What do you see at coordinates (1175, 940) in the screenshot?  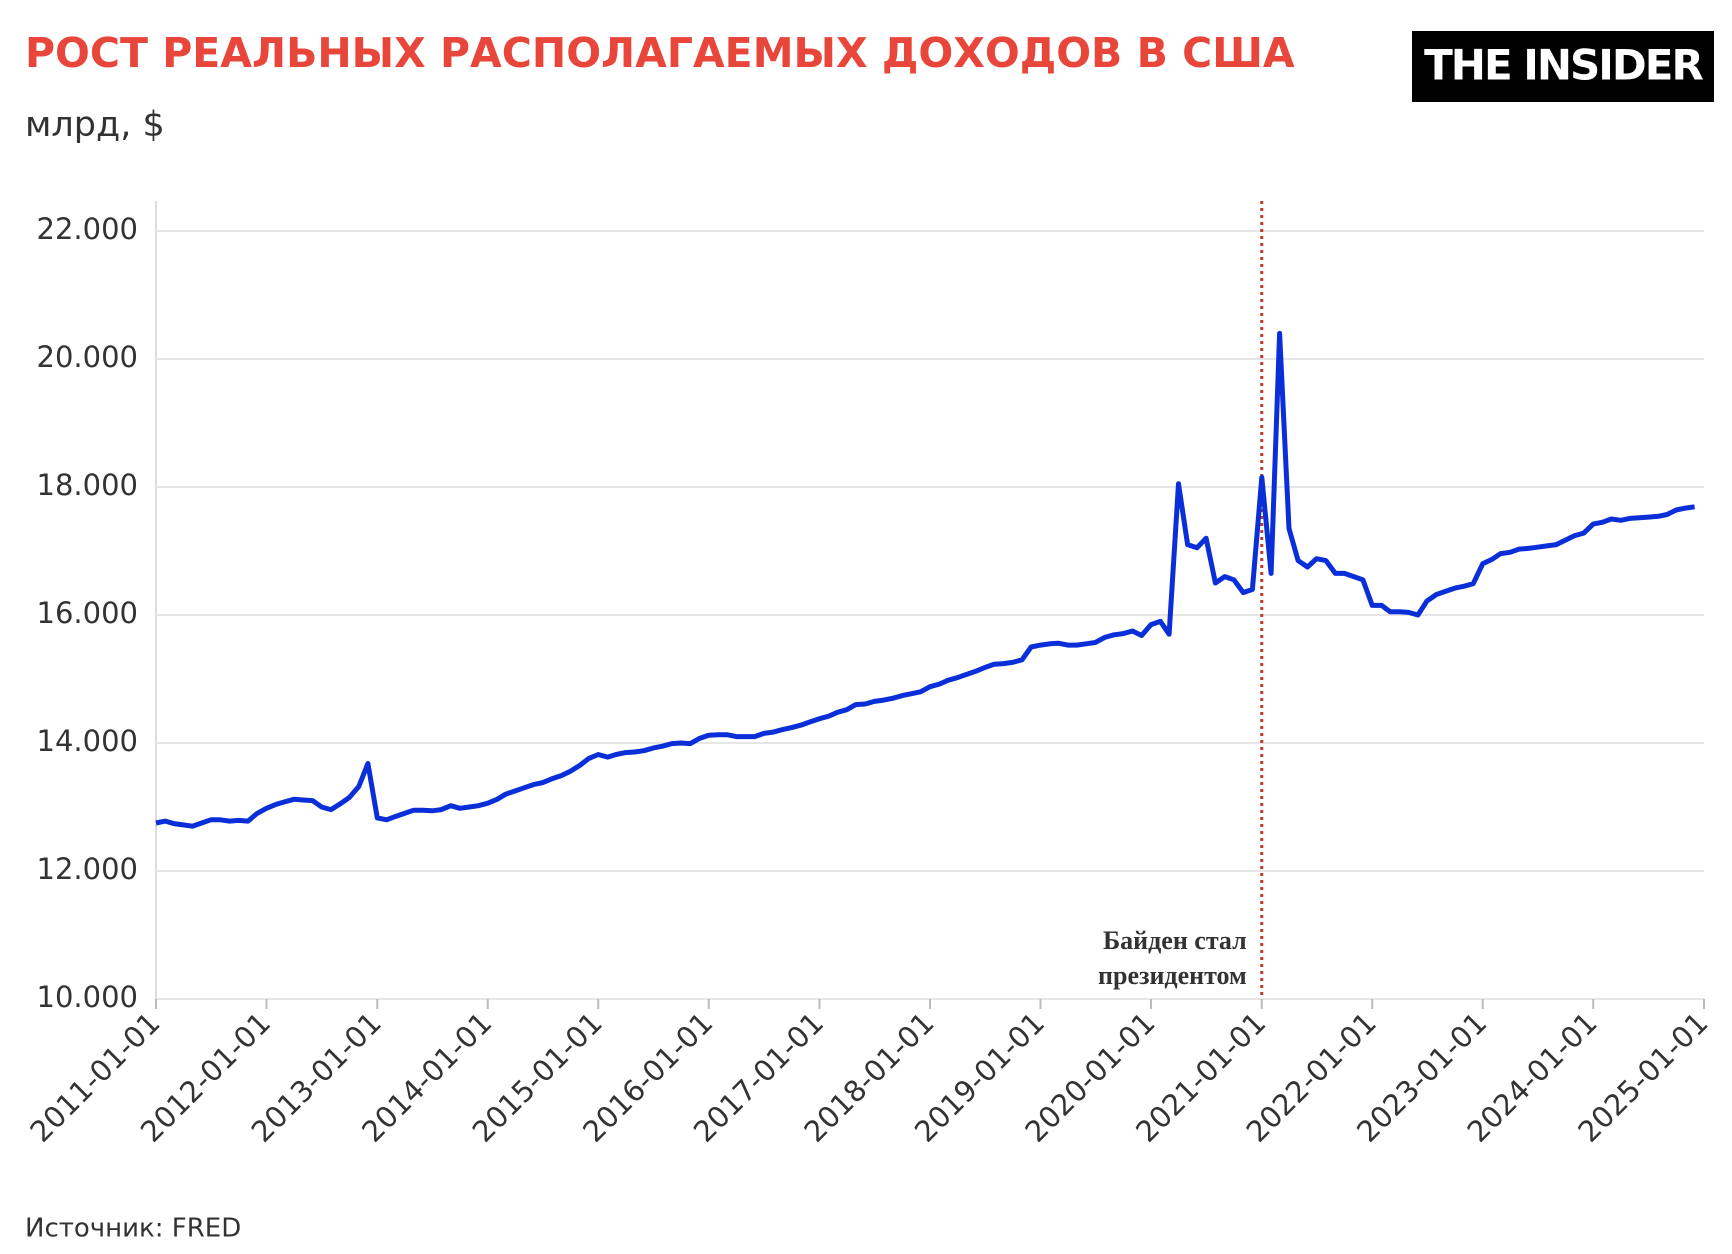 I see `annotation-text: Байден стал` at bounding box center [1175, 940].